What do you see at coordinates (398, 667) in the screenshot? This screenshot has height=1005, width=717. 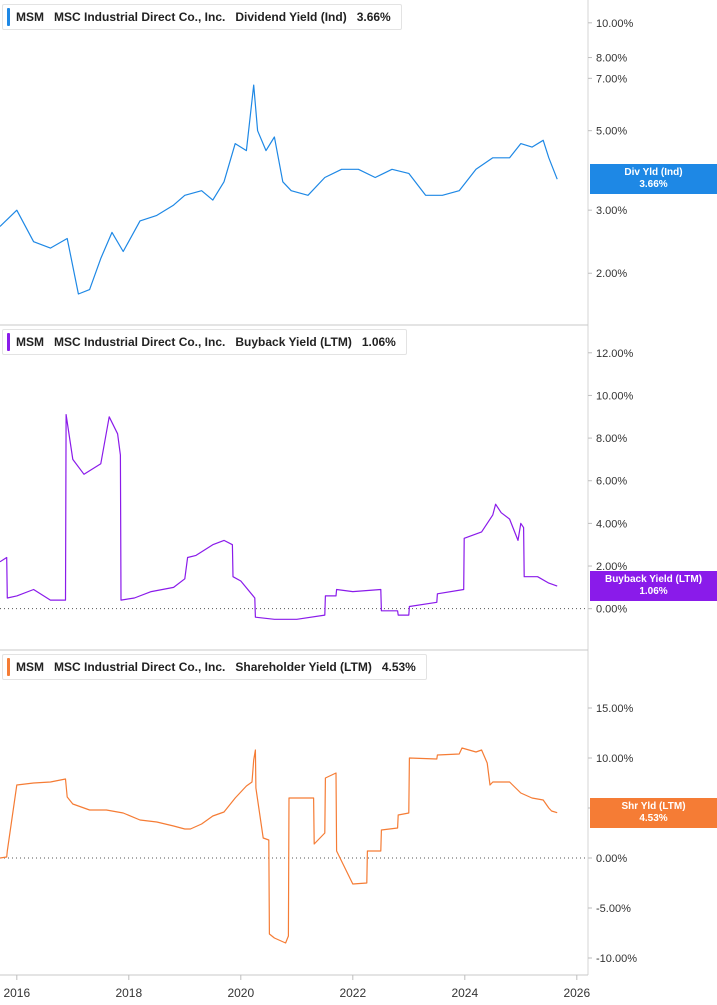 I see `legend-value: 4.53%` at bounding box center [398, 667].